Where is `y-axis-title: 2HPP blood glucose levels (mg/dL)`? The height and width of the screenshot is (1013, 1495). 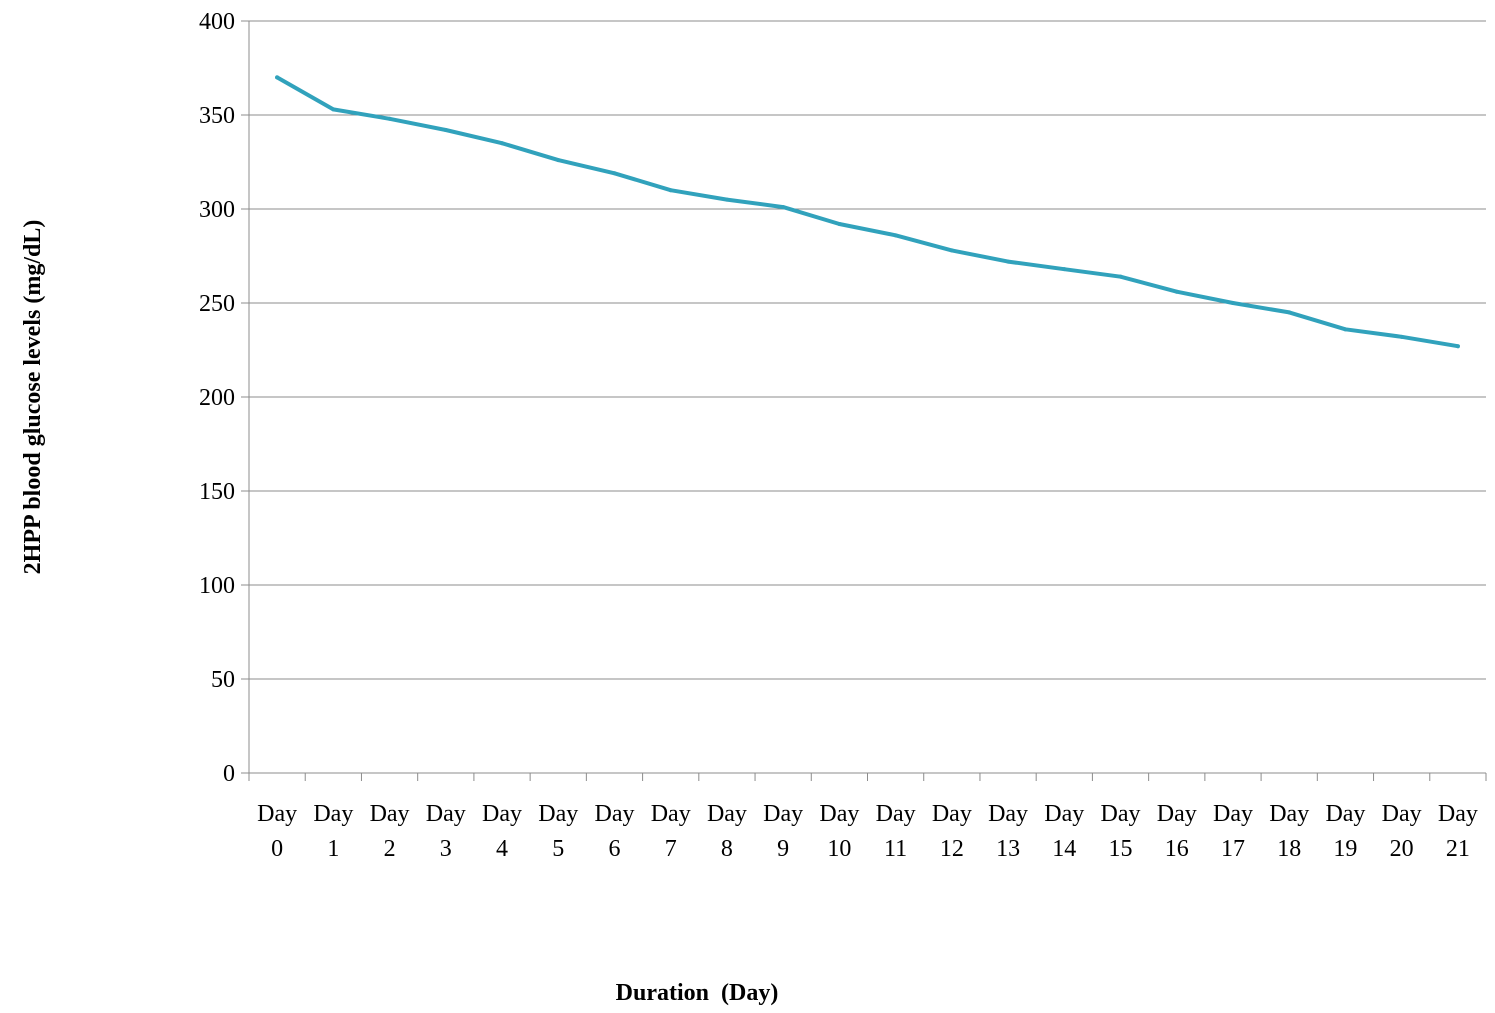 y-axis-title: 2HPP blood glucose levels (mg/dL) is located at coordinates (33, 397).